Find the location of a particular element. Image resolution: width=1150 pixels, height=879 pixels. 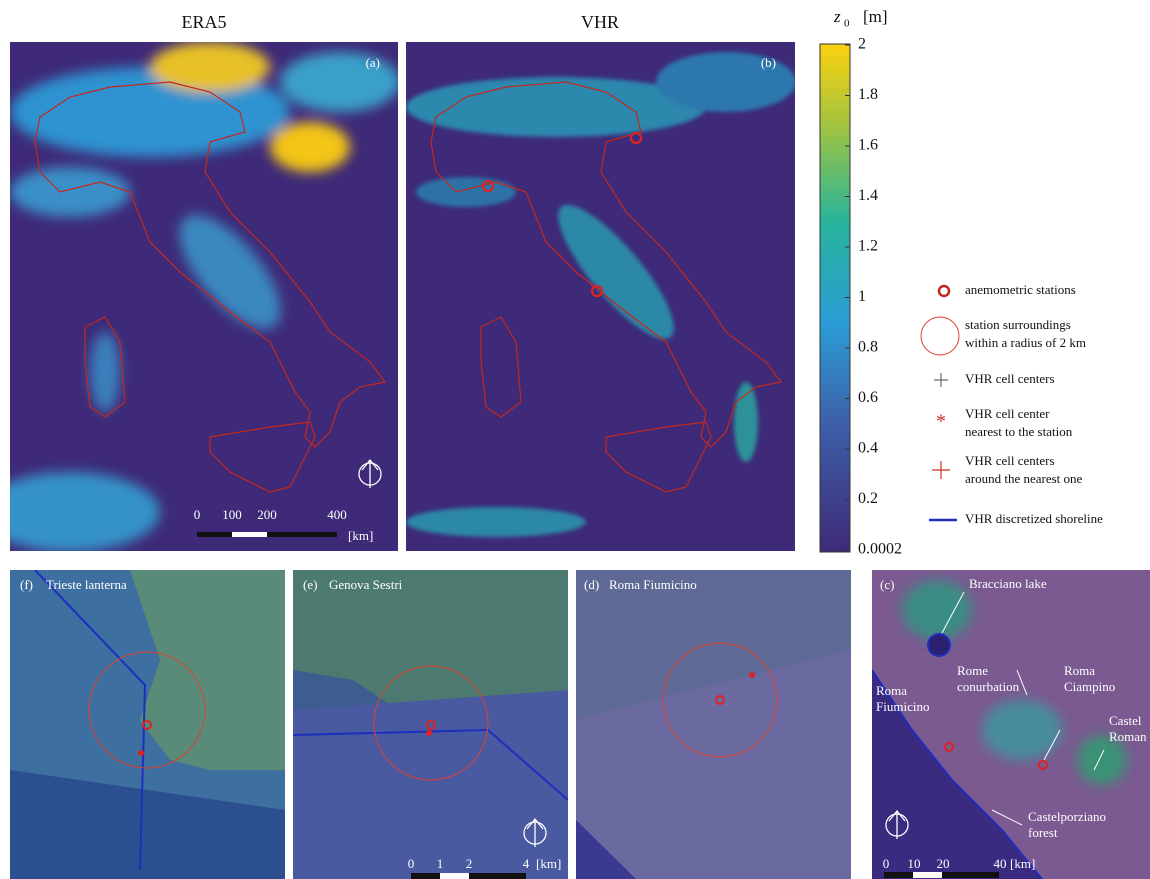

panel-name: Genova Sestri is located at coordinates (366, 584).